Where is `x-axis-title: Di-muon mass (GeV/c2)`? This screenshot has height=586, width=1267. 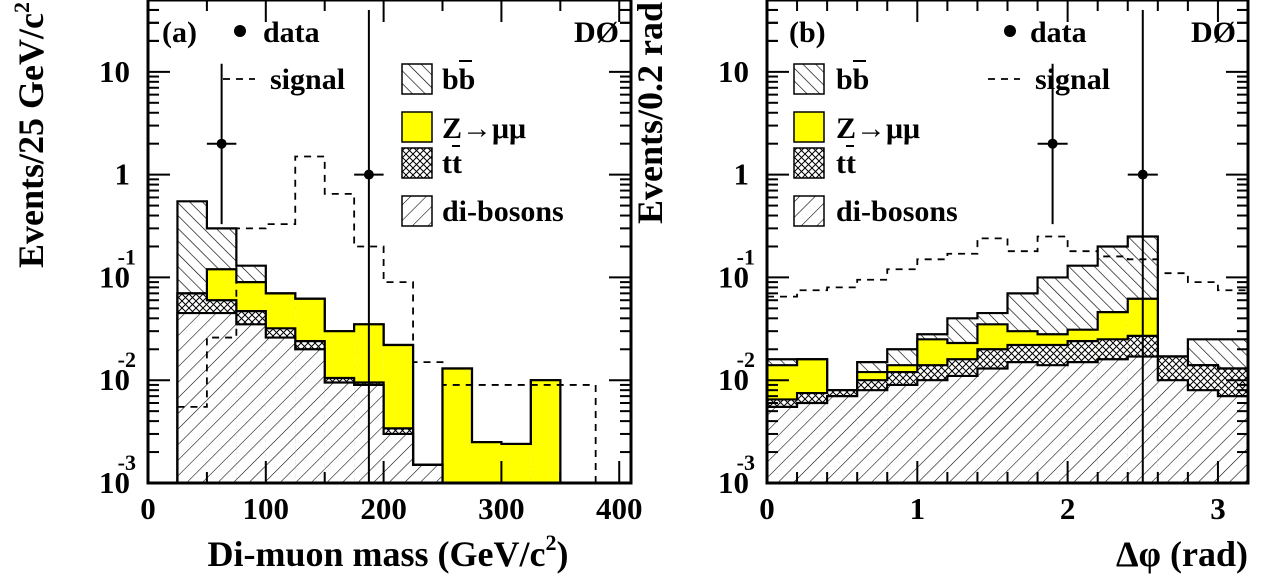
x-axis-title: Di-muon mass (GeV/c2) is located at coordinates (388, 552).